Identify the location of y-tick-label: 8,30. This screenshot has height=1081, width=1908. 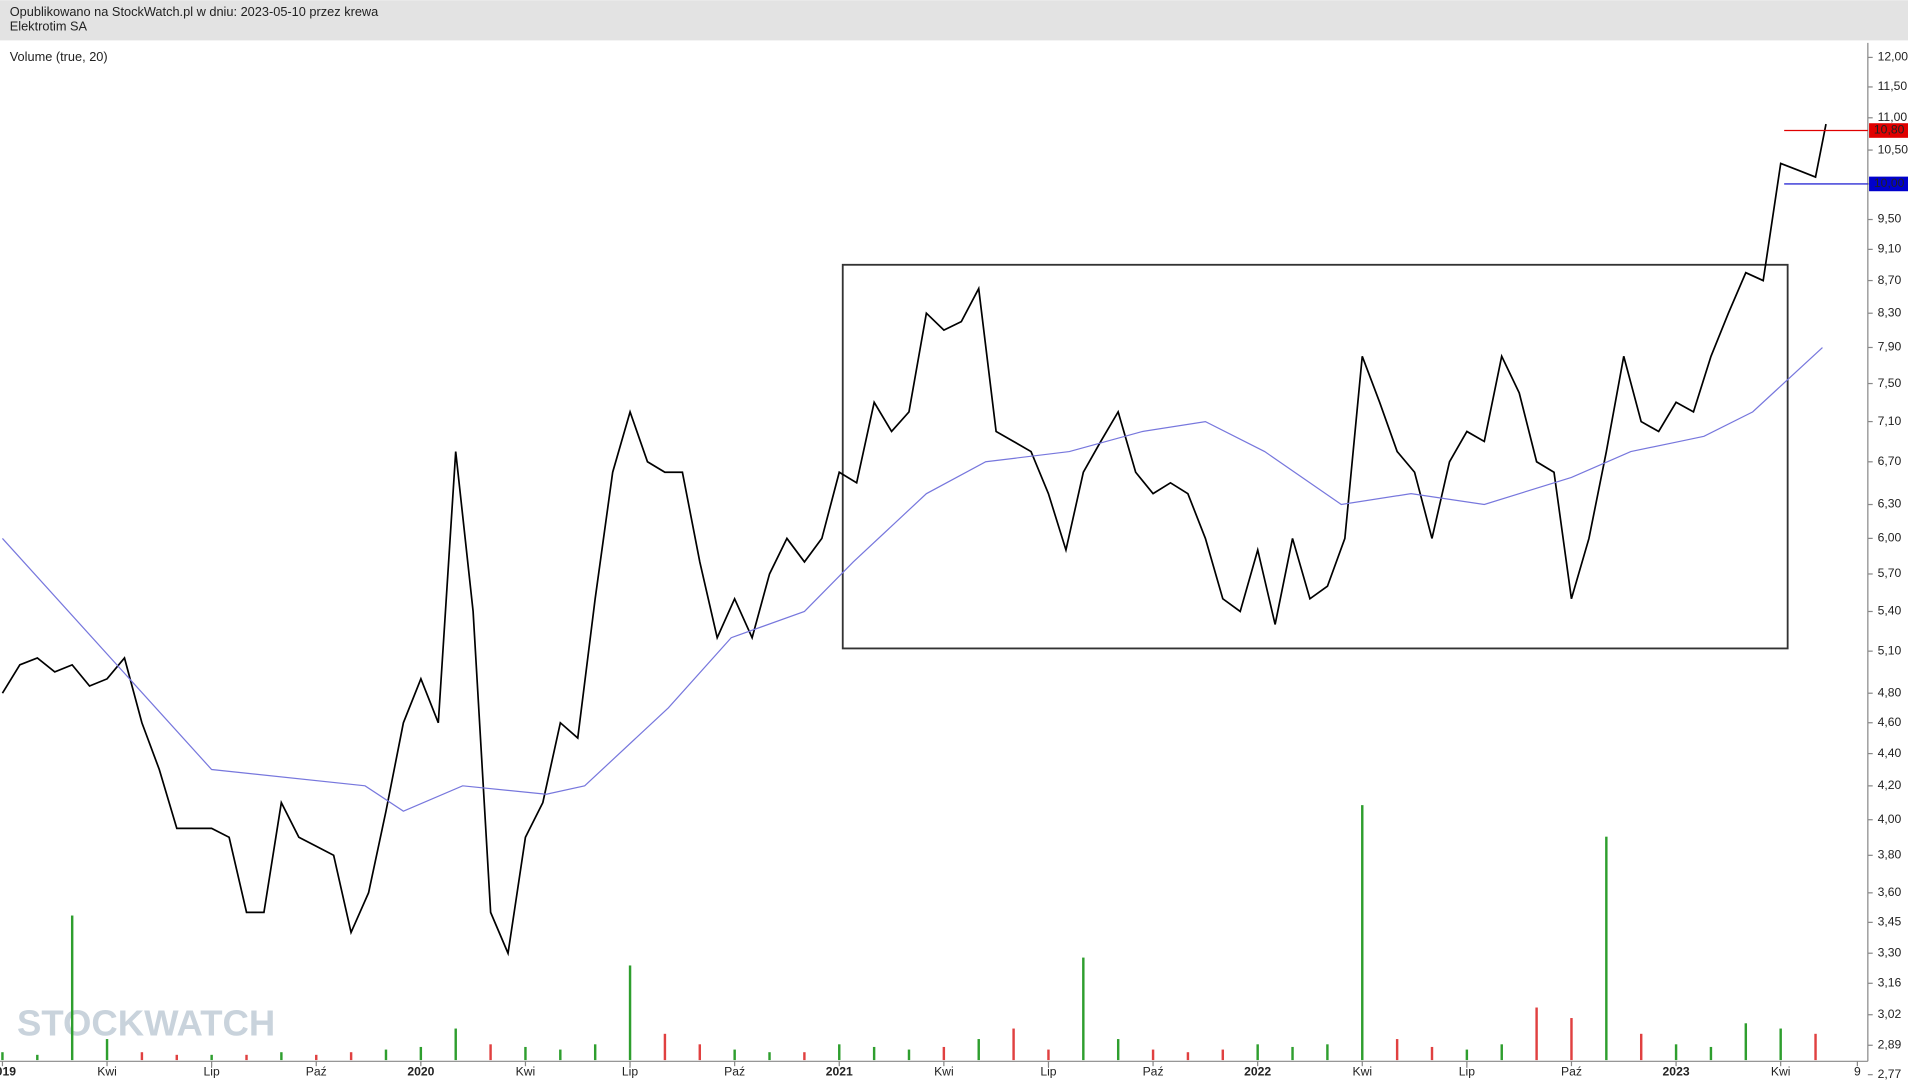
(1890, 312).